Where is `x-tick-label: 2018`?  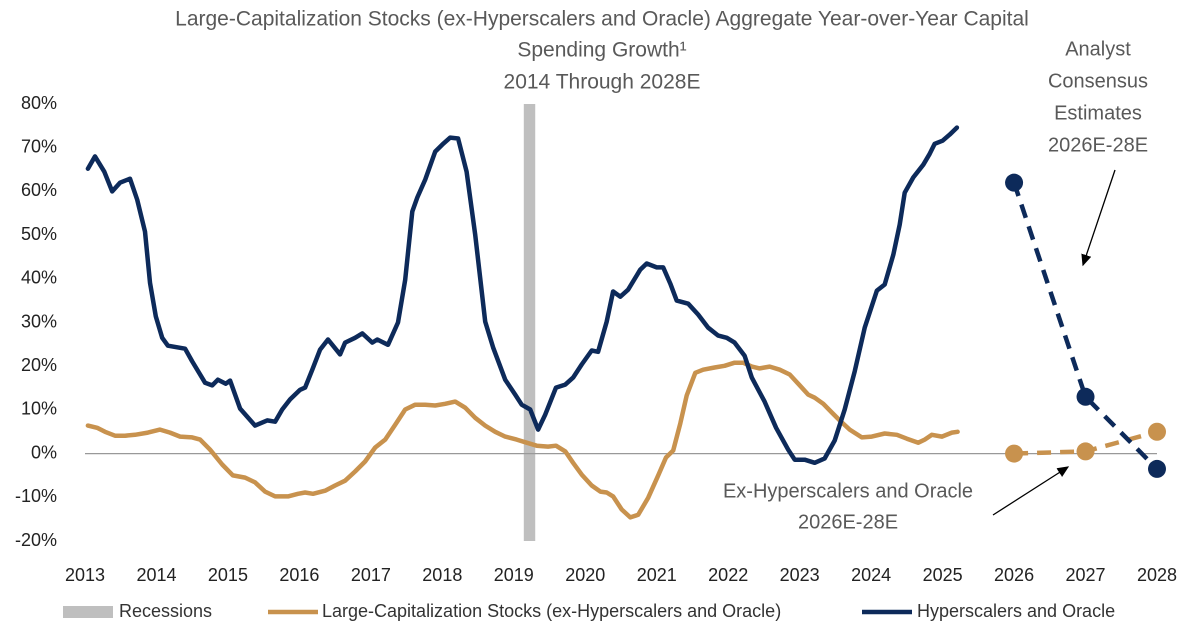
x-tick-label: 2018 is located at coordinates (442, 575).